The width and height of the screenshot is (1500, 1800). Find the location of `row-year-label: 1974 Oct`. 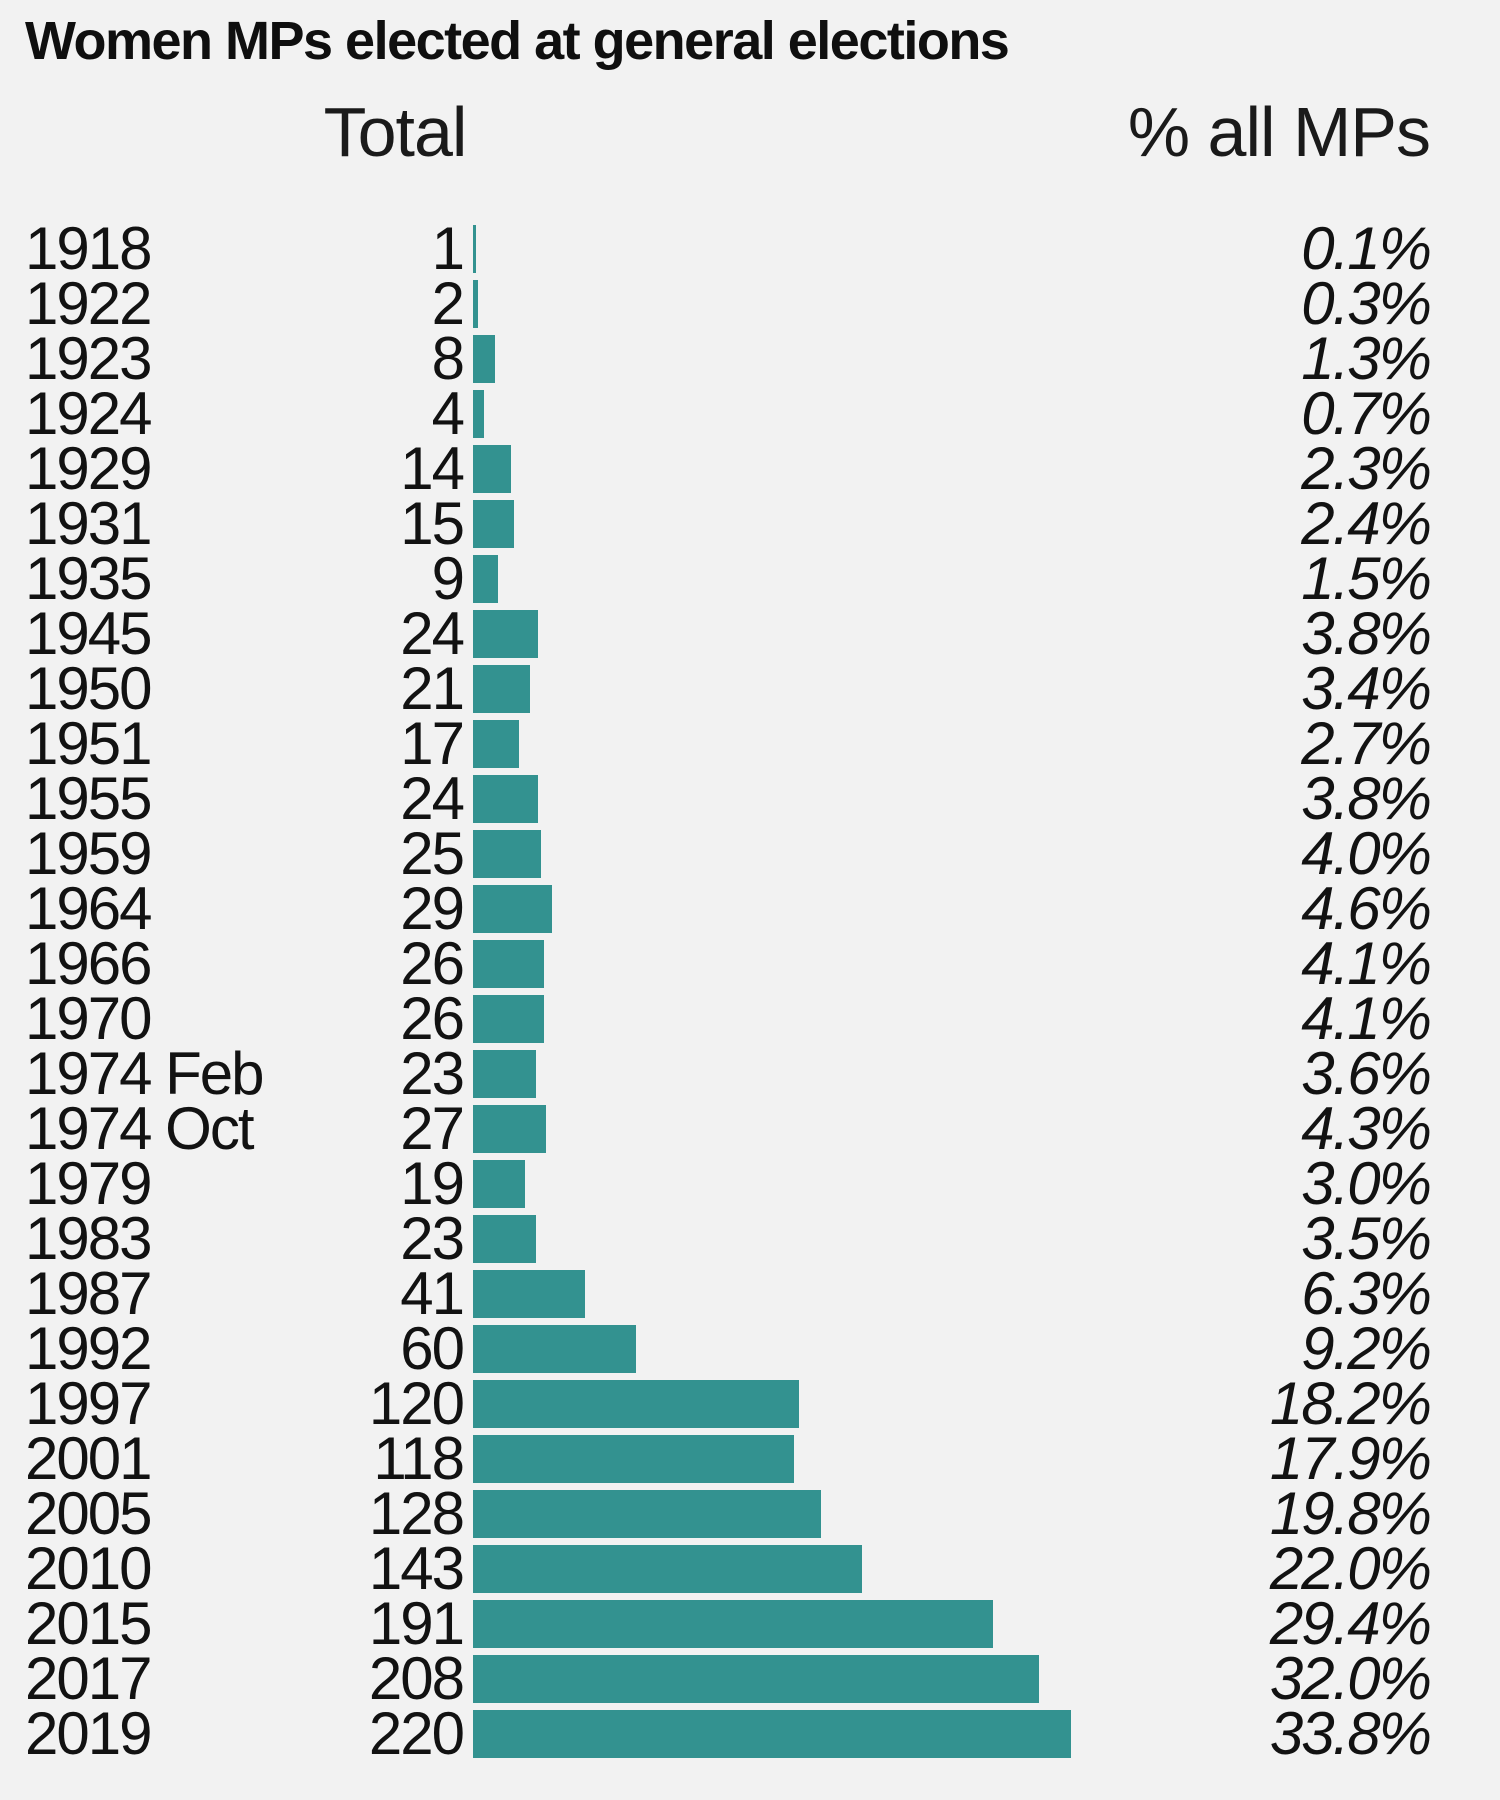

row-year-label: 1974 Oct is located at coordinates (139, 1128).